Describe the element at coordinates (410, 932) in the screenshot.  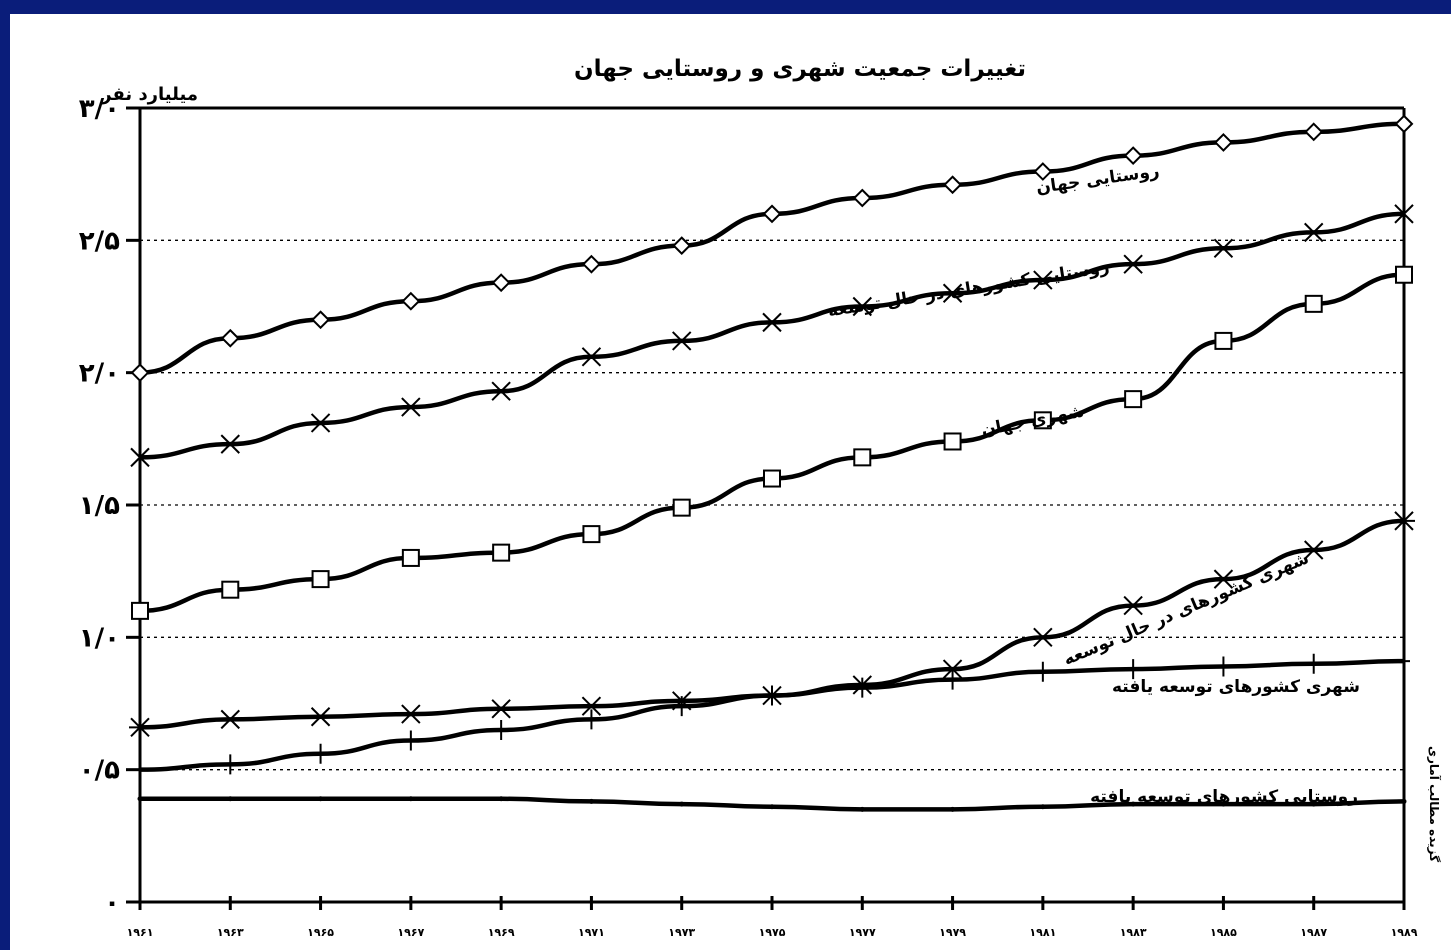
I see `x-tick-label: ۱۹۶۷` at that location.